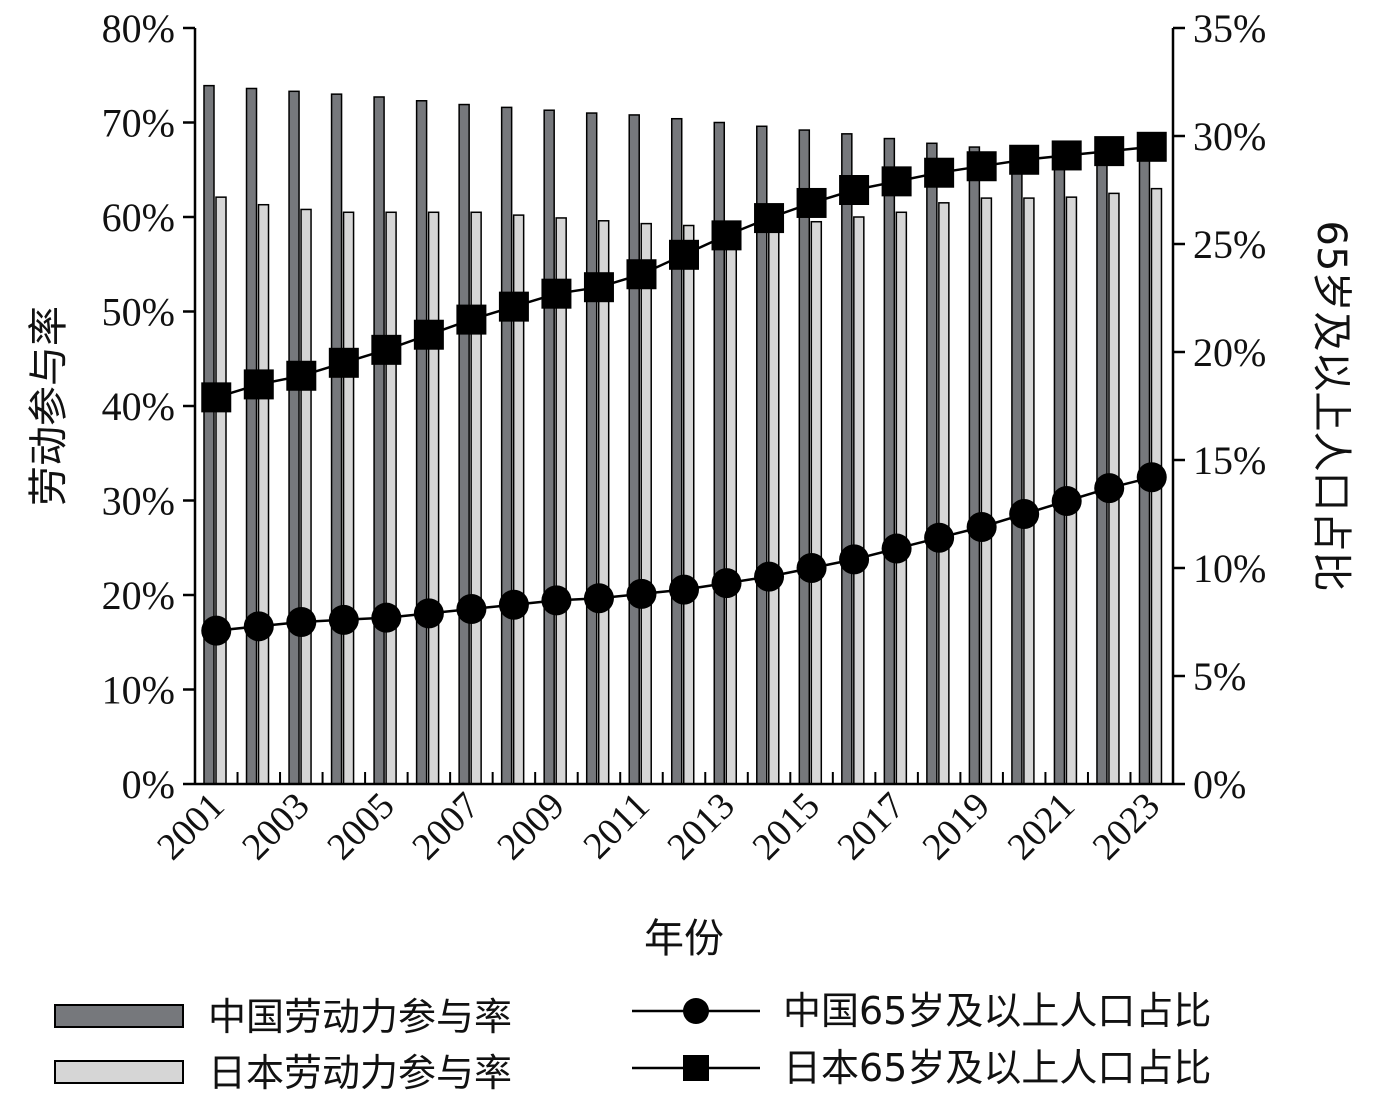 The image size is (1378, 1097). What do you see at coordinates (258, 626) in the screenshot?
I see `point-china-aged-2002` at bounding box center [258, 626].